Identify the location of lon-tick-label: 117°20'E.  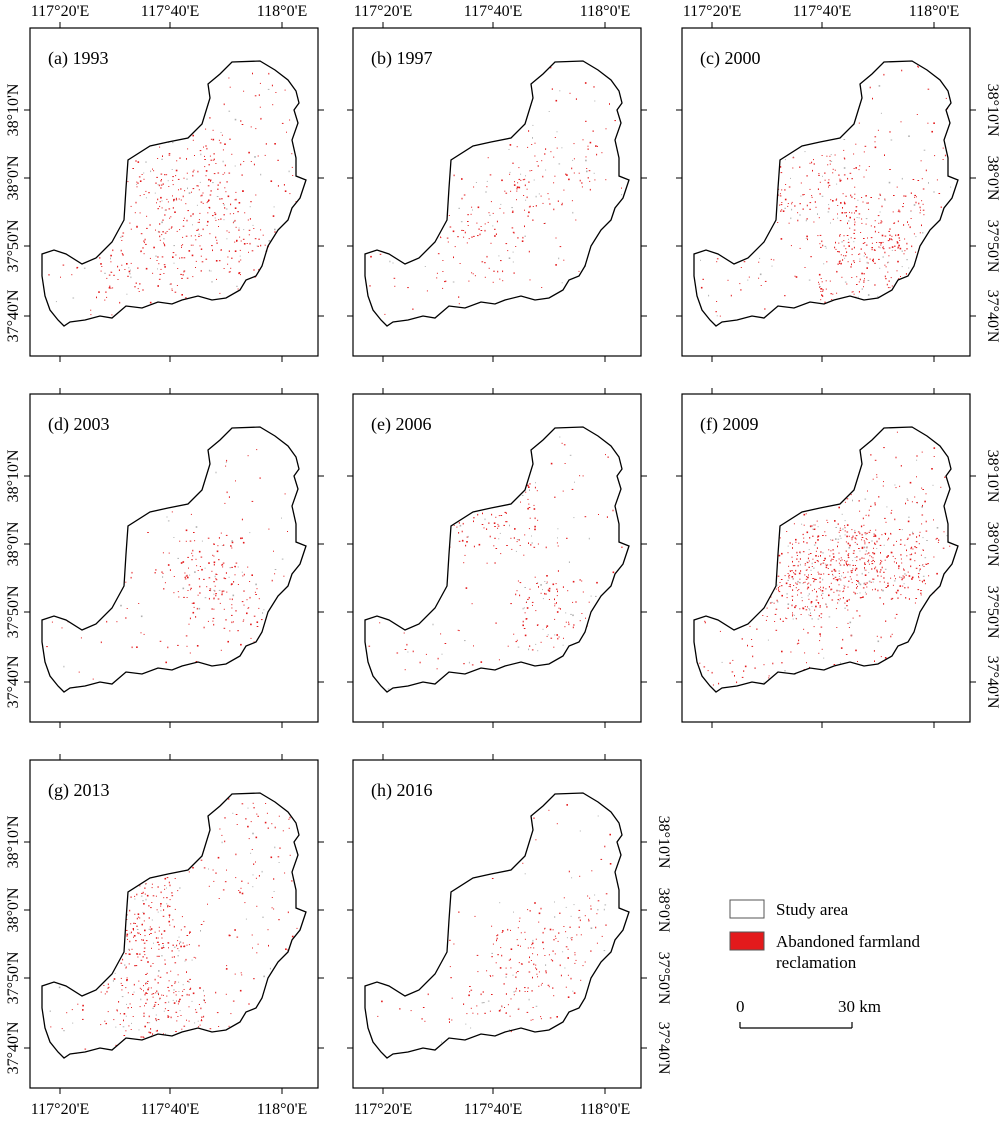
(383, 1109).